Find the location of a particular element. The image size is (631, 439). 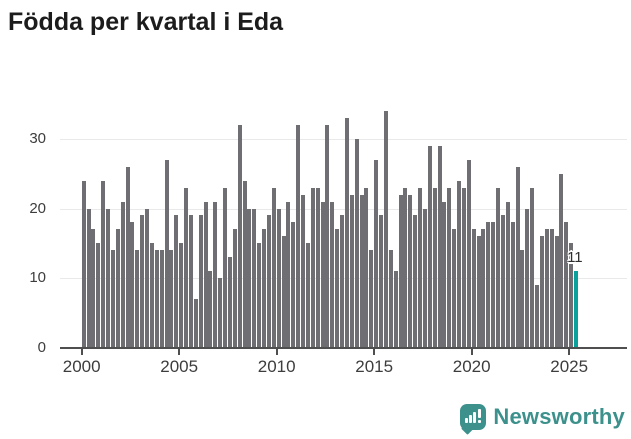

logo-exclamation-icon is located at coordinates (480, 413).